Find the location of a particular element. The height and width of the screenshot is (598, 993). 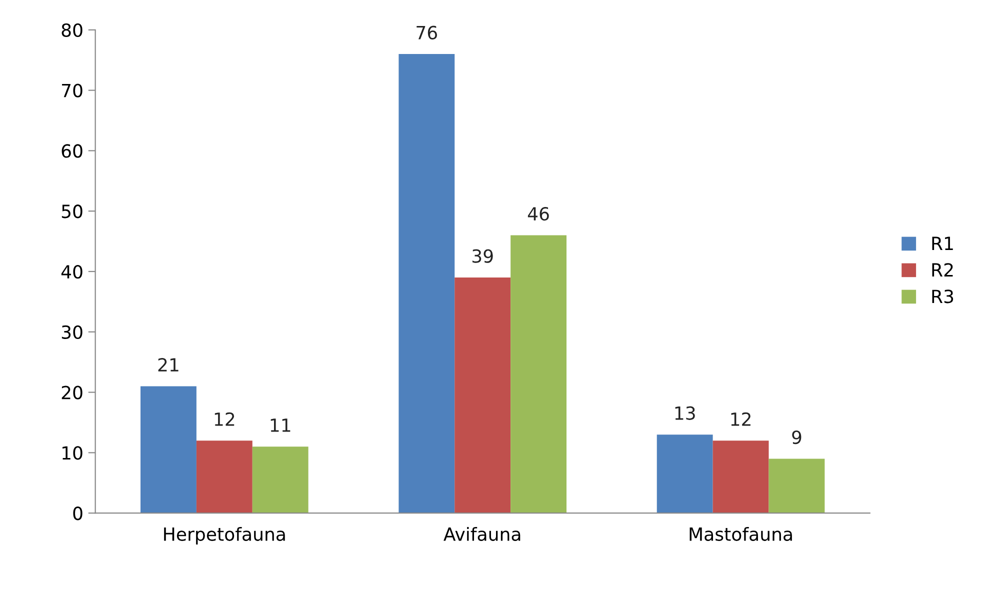

y-tick-label: 0 is located at coordinates (77, 513).